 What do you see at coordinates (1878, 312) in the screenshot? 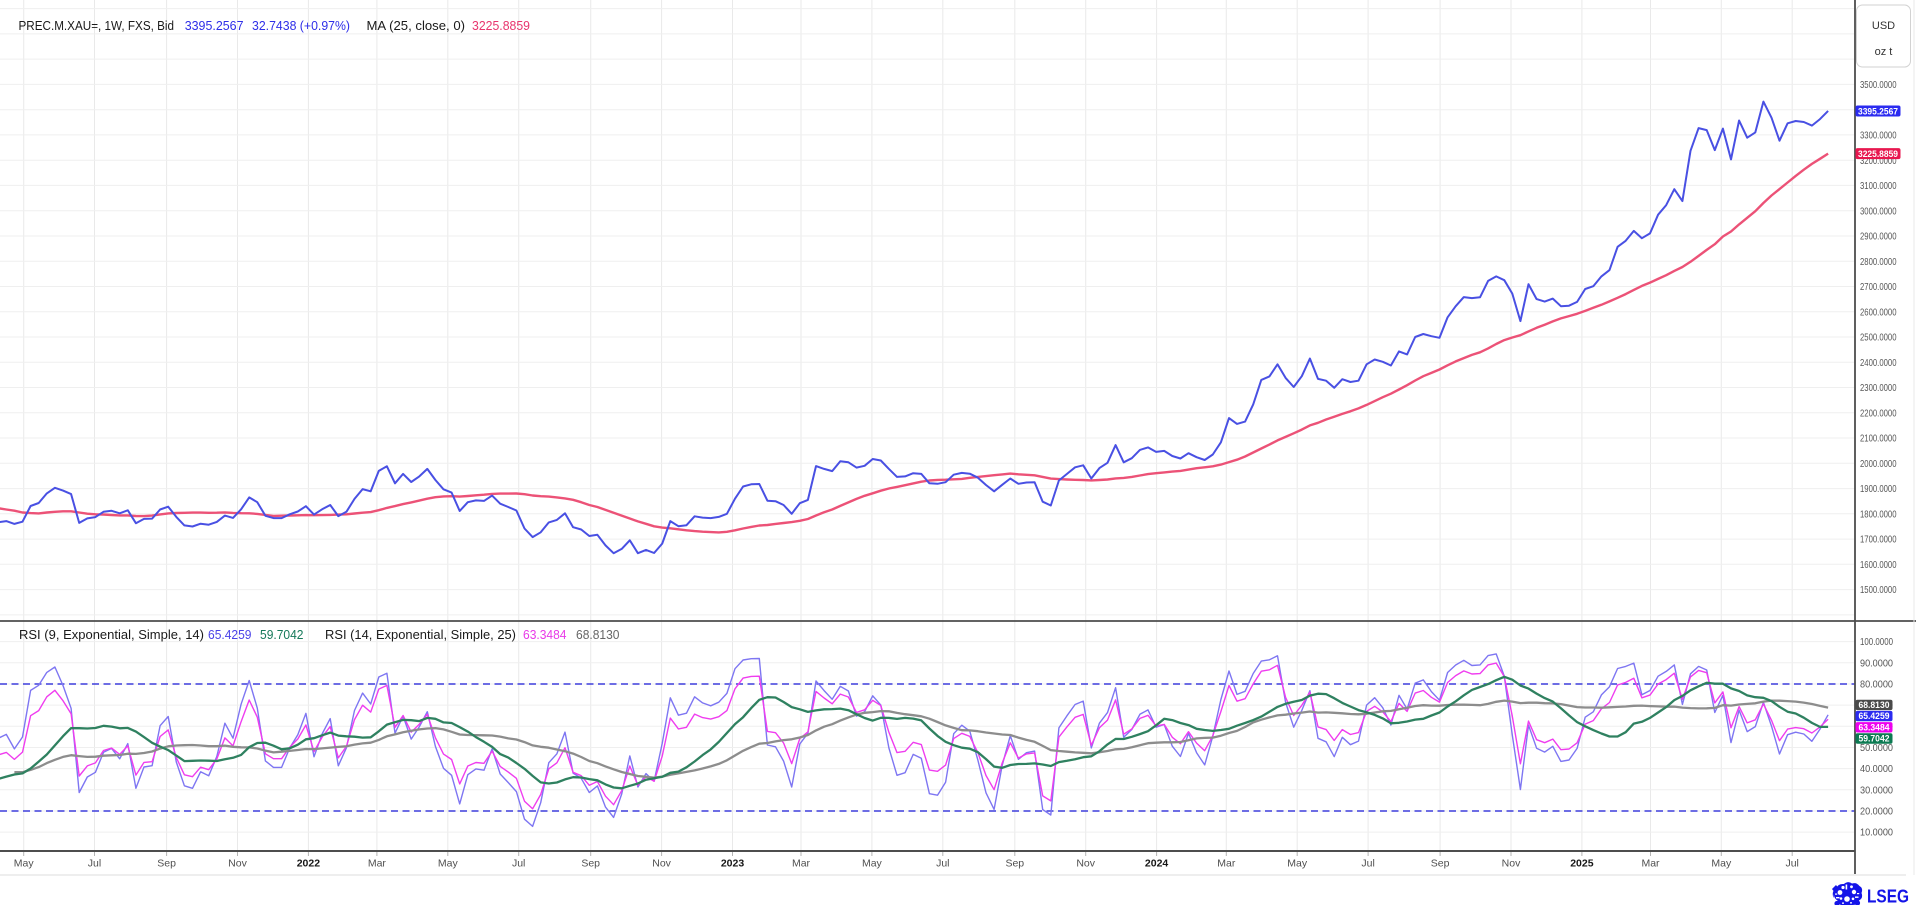
I see `svg-text: 2600.0000` at bounding box center [1878, 312].